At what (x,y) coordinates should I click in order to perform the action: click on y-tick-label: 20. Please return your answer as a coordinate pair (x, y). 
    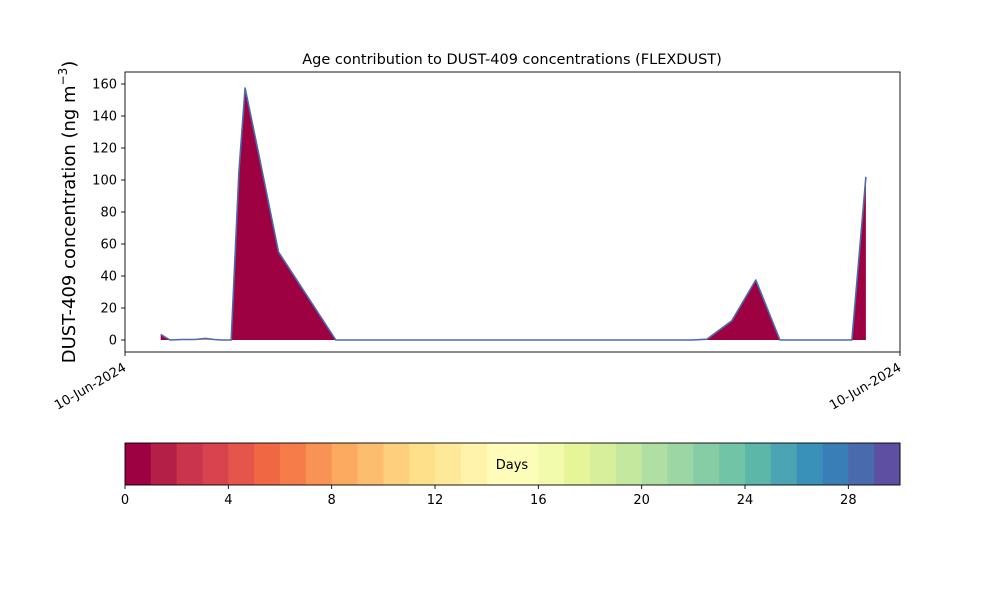
    Looking at the image, I should click on (108, 309).